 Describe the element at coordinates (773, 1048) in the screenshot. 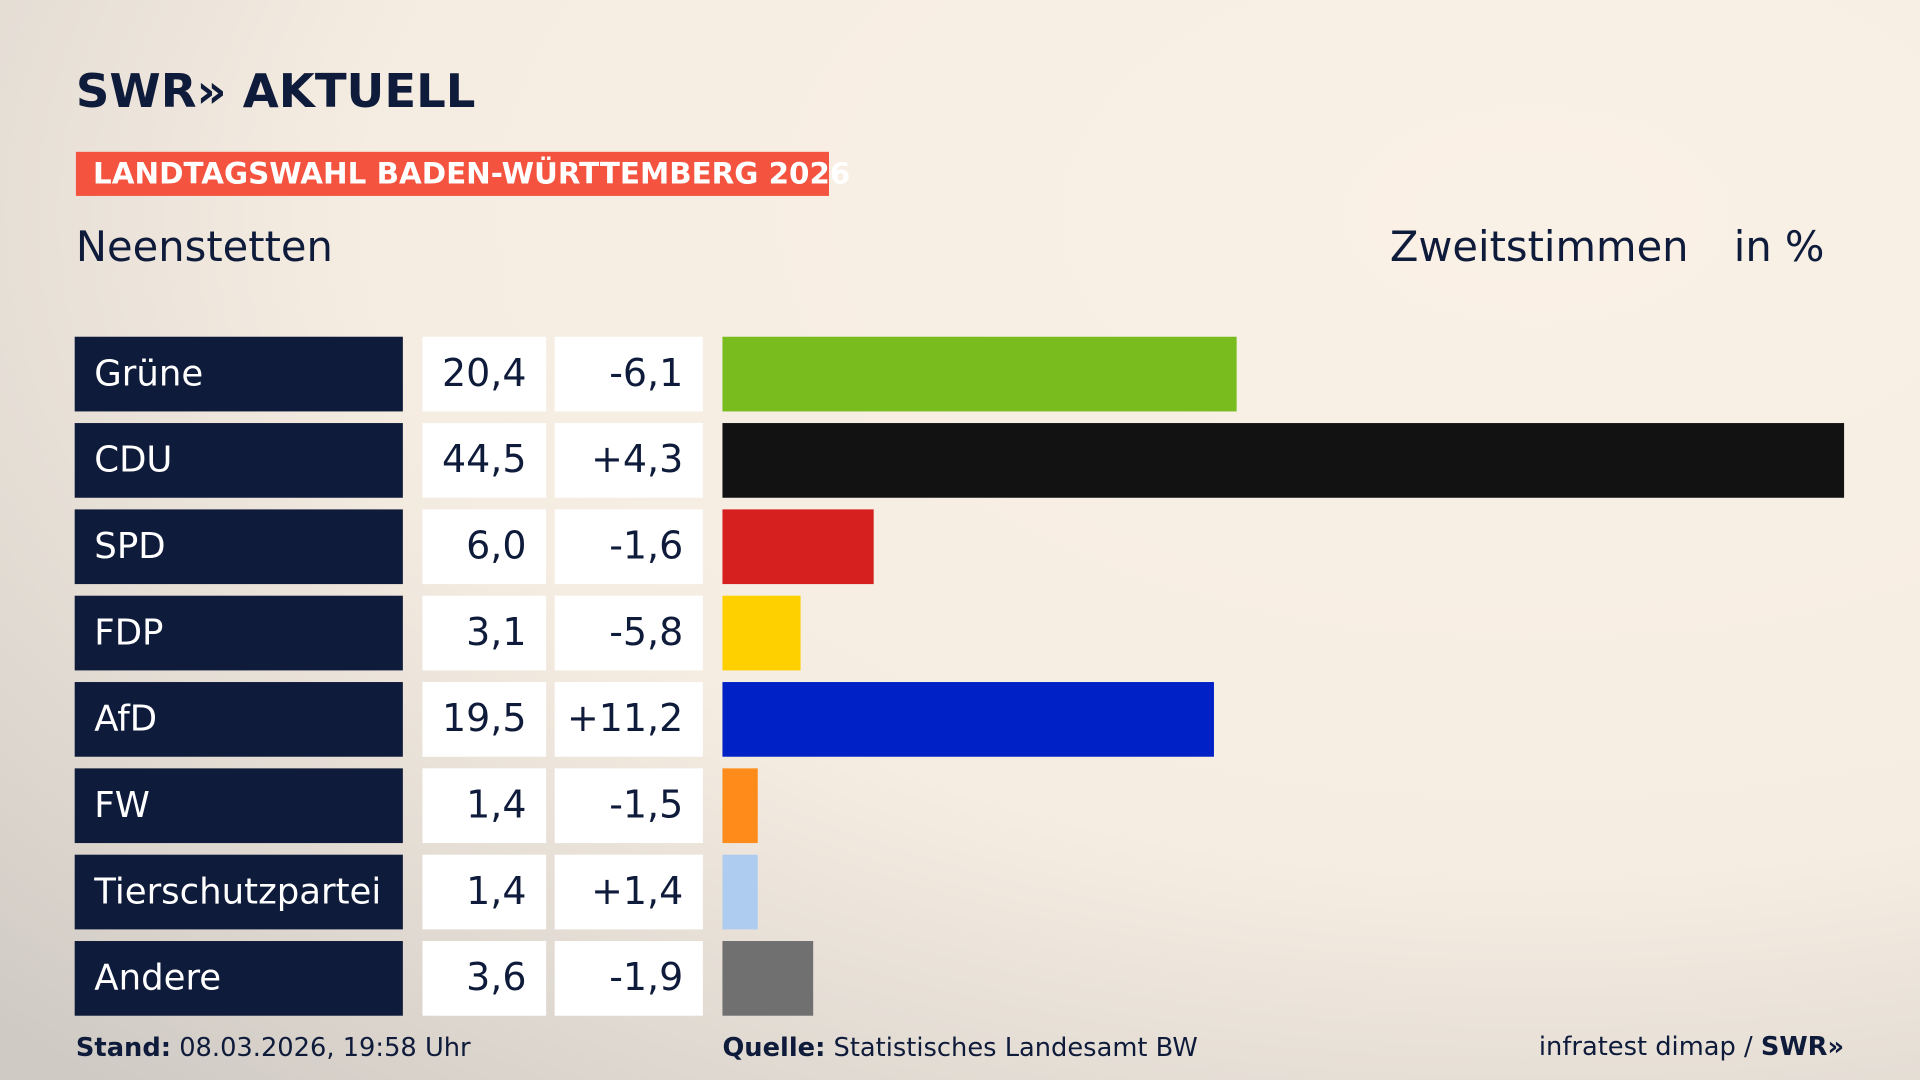

I see `source-label: Quelle:` at that location.